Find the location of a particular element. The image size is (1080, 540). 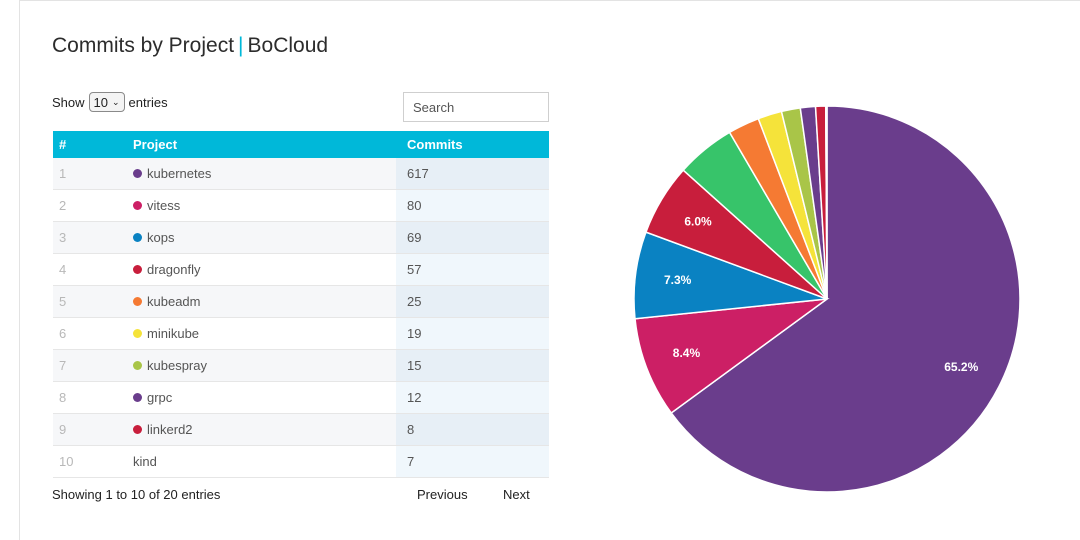

table-row: 2 vitess 80 is located at coordinates (301, 205).